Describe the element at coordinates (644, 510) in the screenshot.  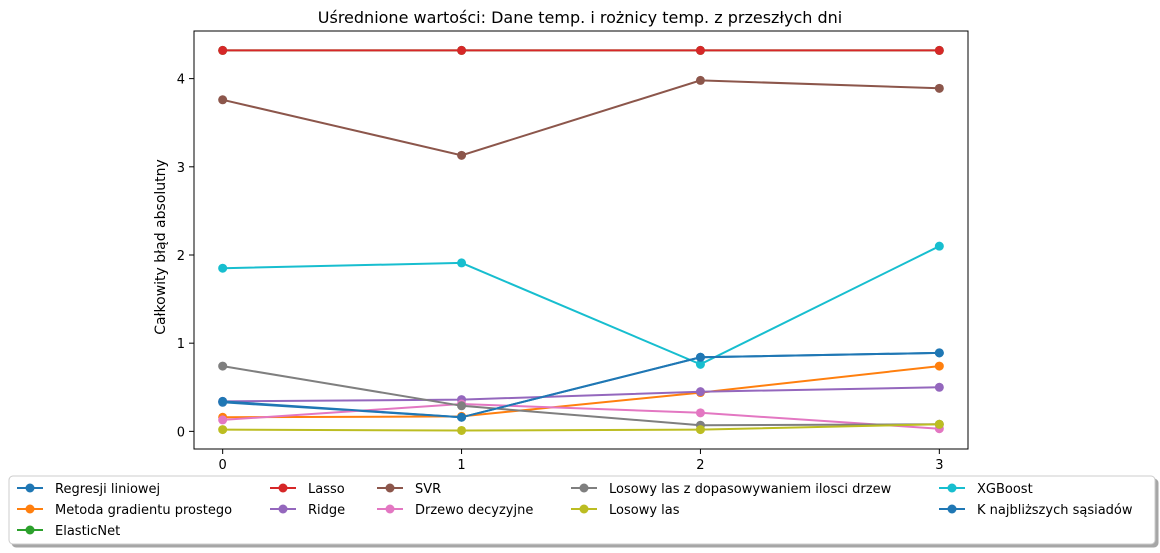
I see `legend-label: Losowy las` at that location.